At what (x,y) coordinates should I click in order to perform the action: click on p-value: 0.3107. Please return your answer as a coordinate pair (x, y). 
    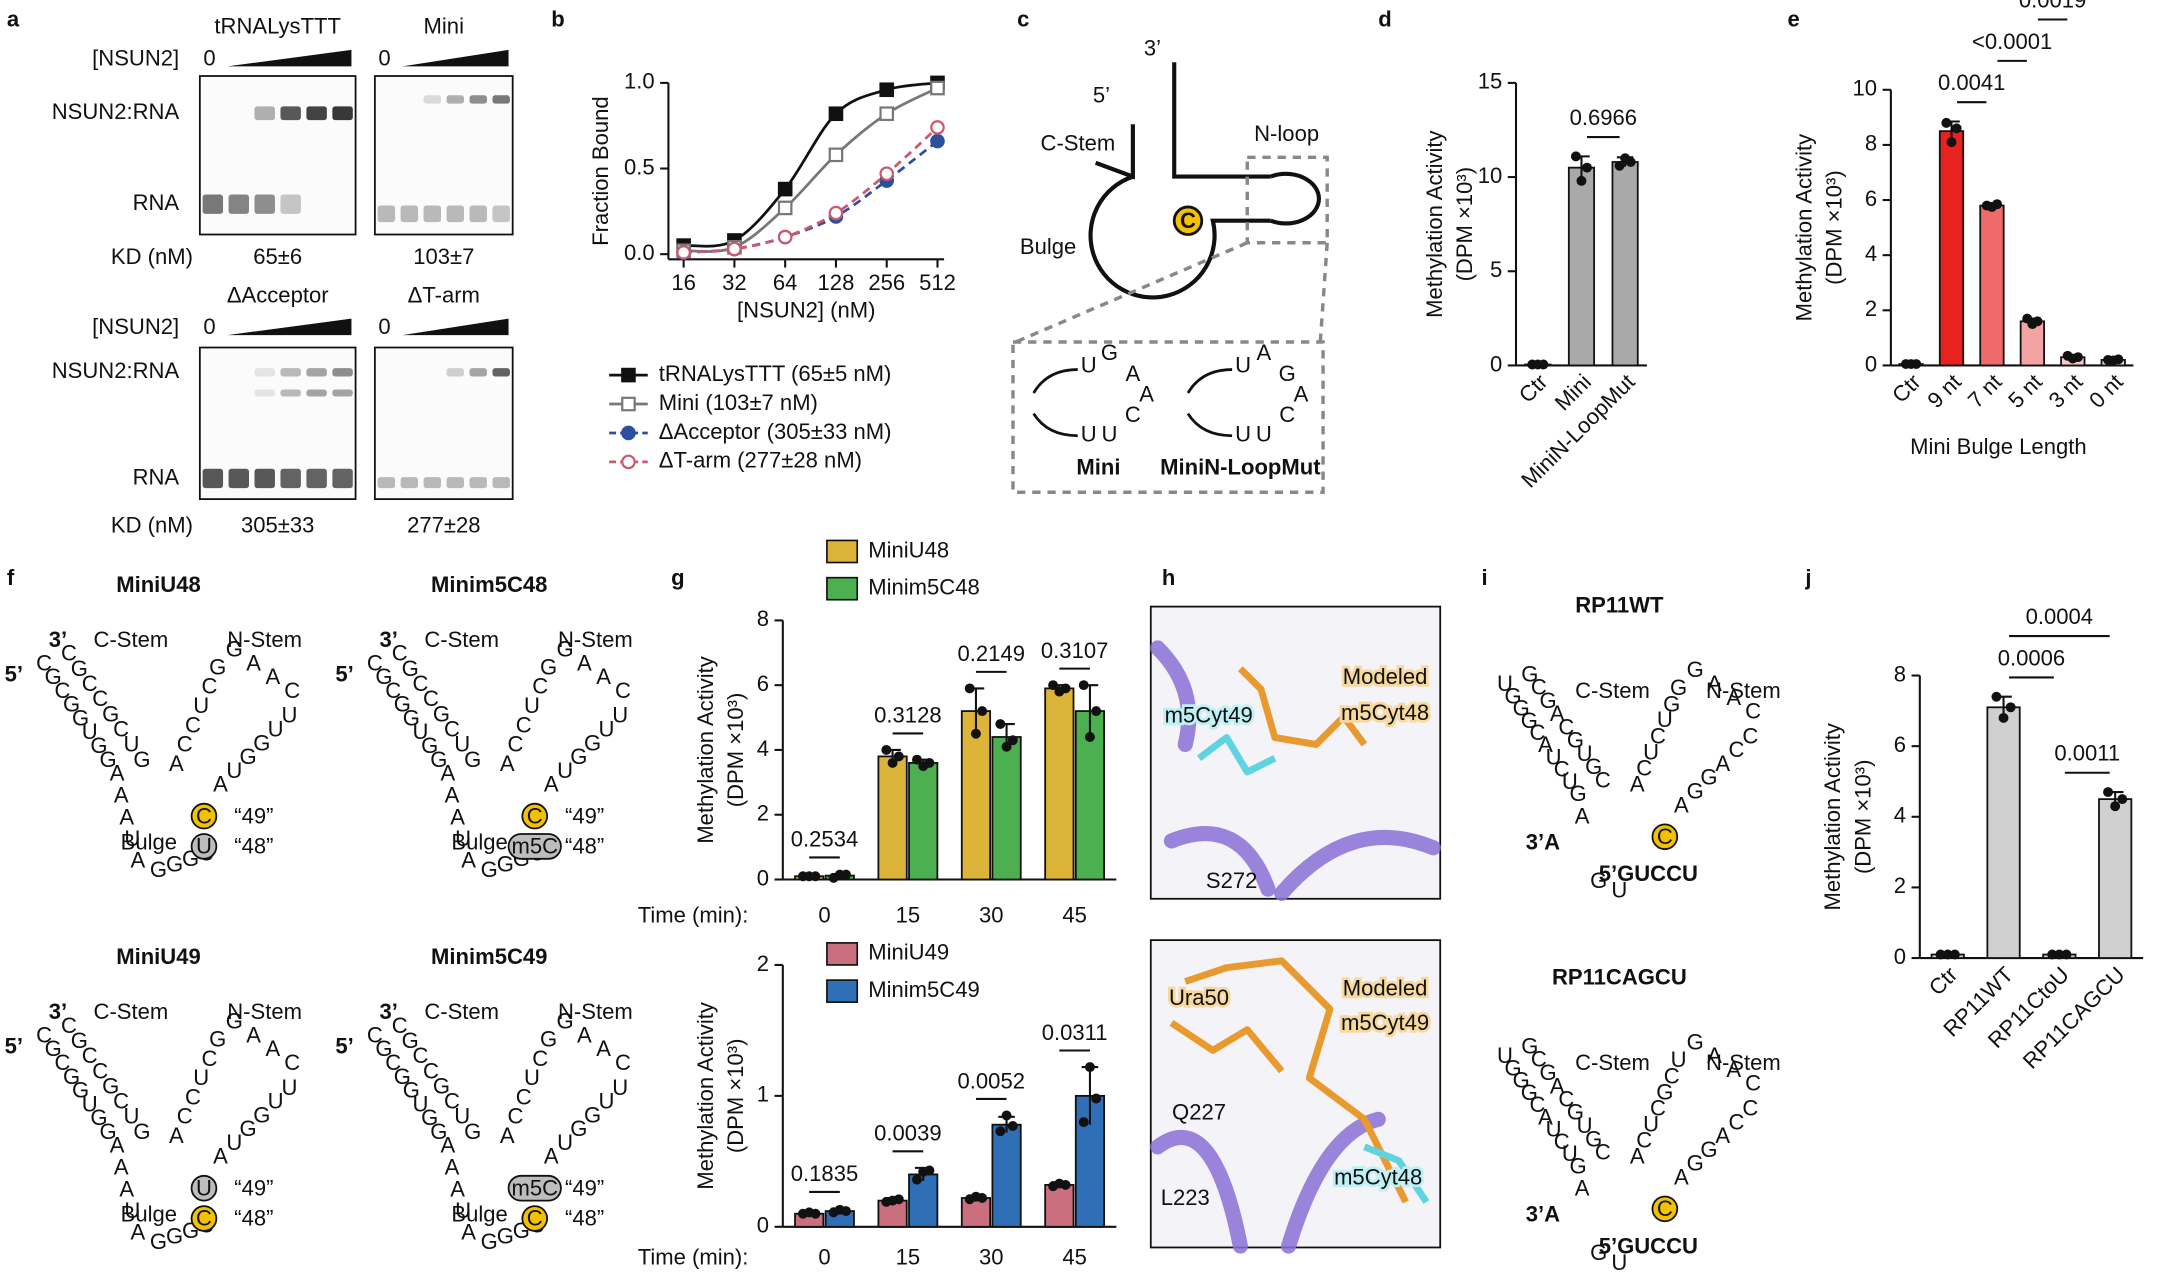
    Looking at the image, I should click on (1074, 650).